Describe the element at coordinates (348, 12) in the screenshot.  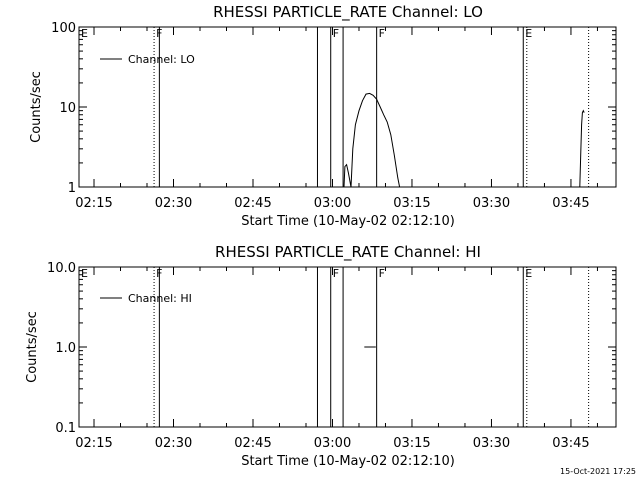
I see `chart-title: RHESSI PARTICLE_RATE Channel: LO` at that location.